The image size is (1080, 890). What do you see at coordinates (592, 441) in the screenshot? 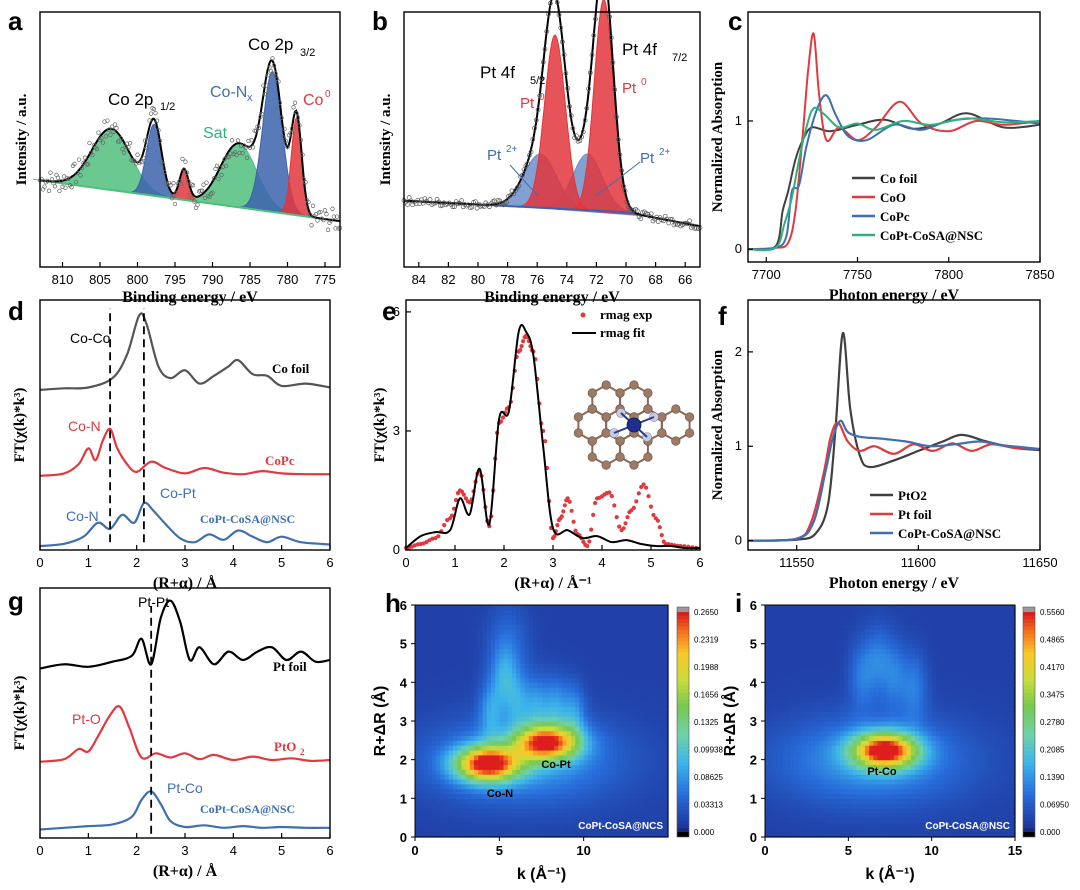
I see `carbon-atom` at bounding box center [592, 441].